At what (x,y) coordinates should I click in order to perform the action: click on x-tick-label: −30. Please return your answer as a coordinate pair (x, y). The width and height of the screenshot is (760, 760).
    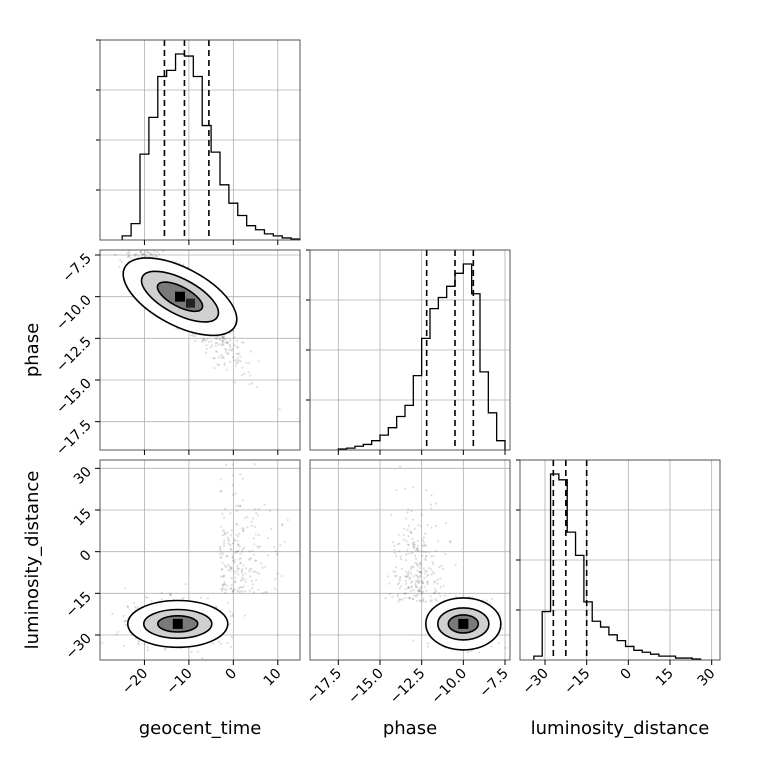
    Looking at the image, I should click on (536, 682).